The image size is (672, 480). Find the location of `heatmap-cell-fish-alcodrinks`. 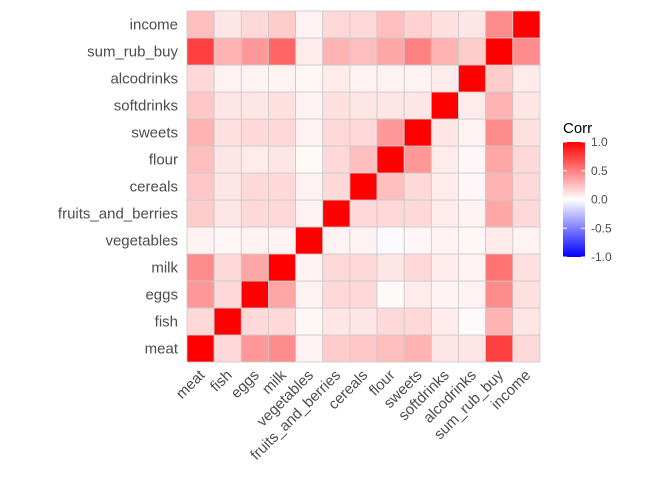

heatmap-cell-fish-alcodrinks is located at coordinates (227, 78).